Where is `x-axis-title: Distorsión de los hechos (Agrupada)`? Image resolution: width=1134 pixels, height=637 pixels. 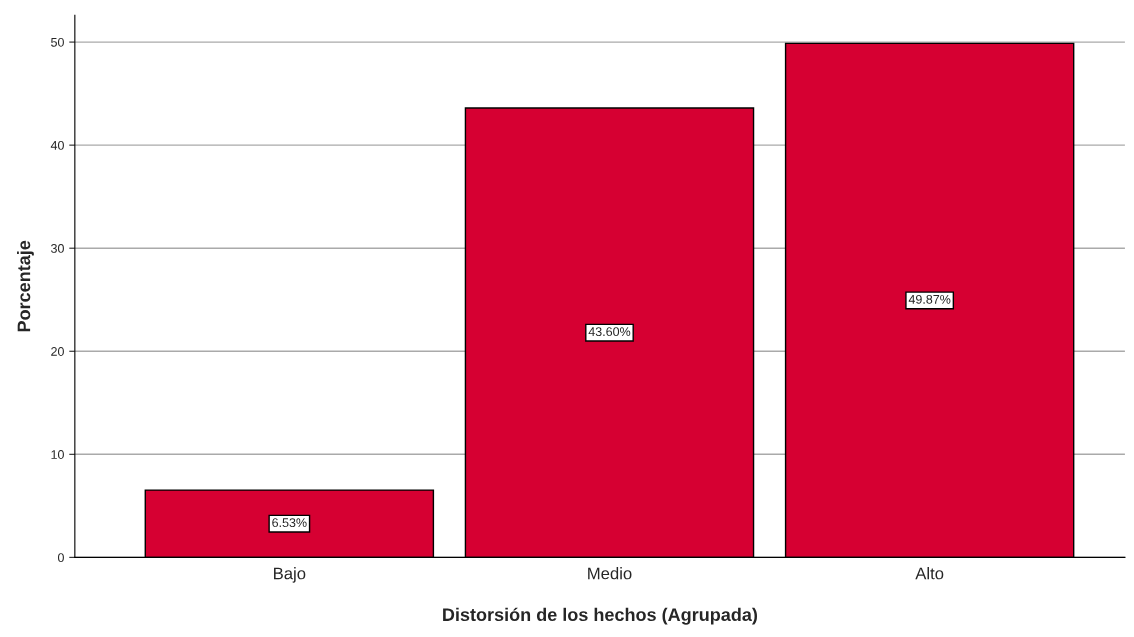
x-axis-title: Distorsión de los hechos (Agrupada) is located at coordinates (600, 616).